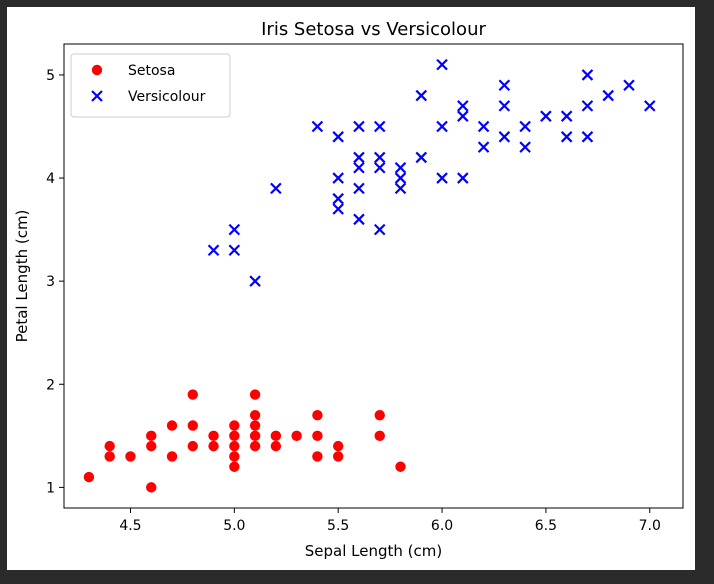 This screenshot has width=714, height=584. I want to click on y-tick-label: 4, so click(50, 179).